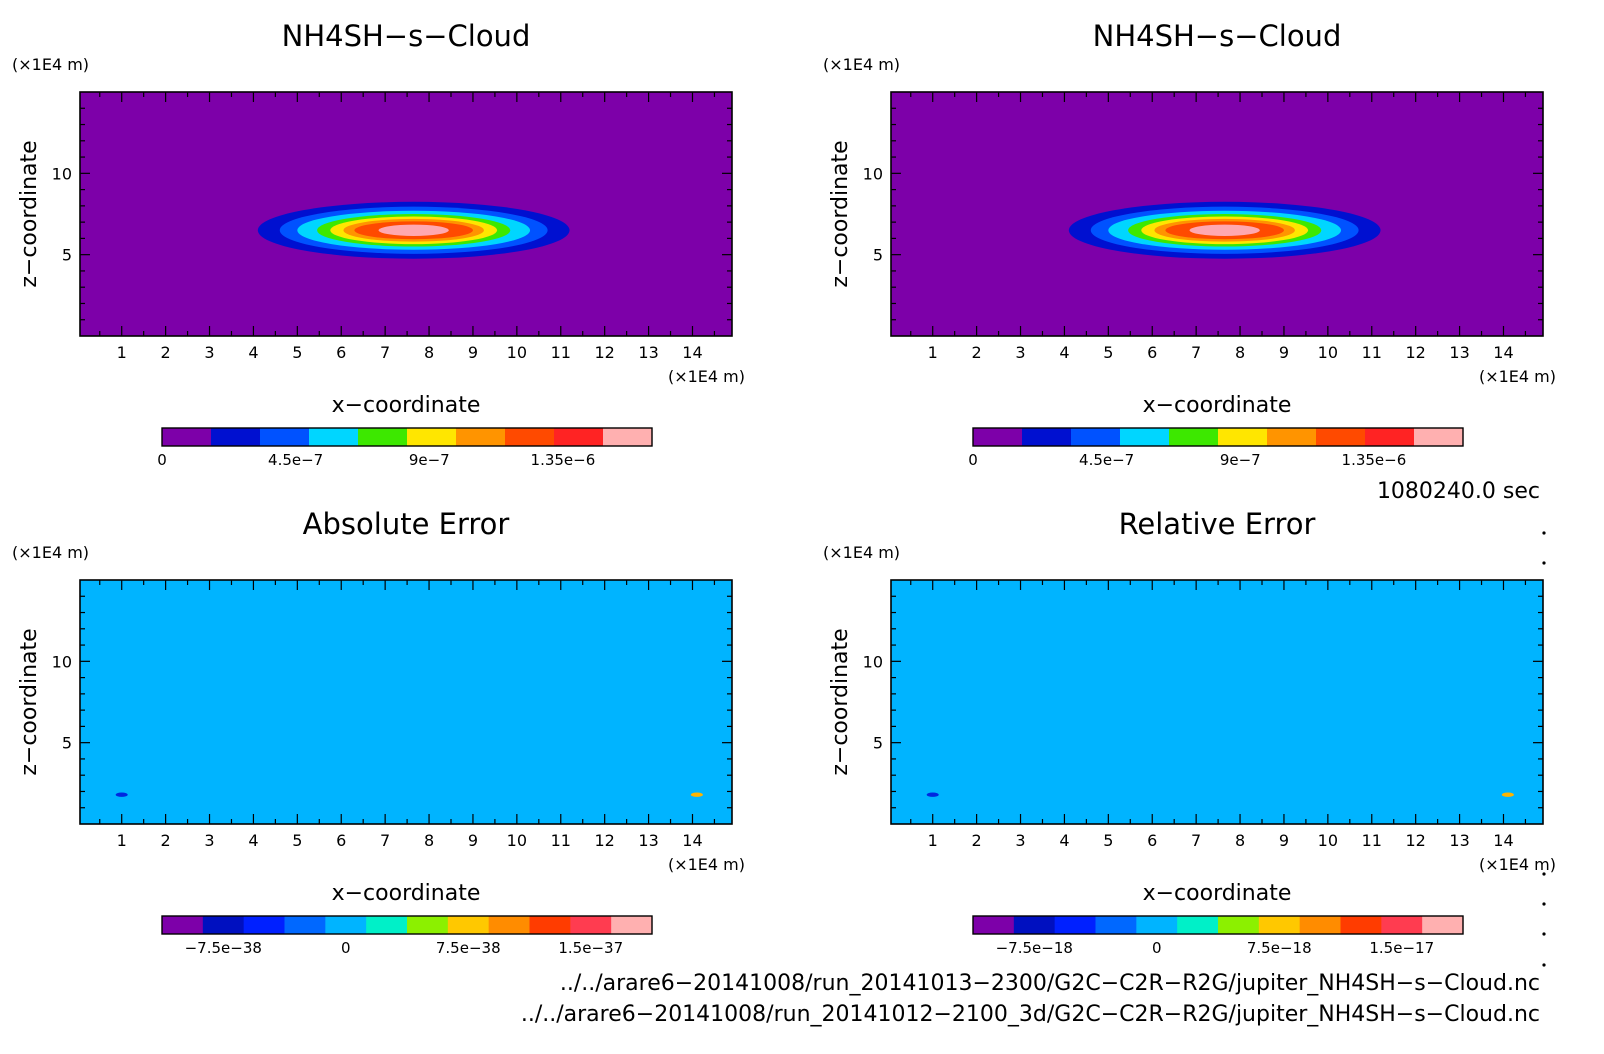 The width and height of the screenshot is (1604, 1054). Describe the element at coordinates (29, 701) in the screenshot. I see `y-axis-label: z−coordinate` at that location.